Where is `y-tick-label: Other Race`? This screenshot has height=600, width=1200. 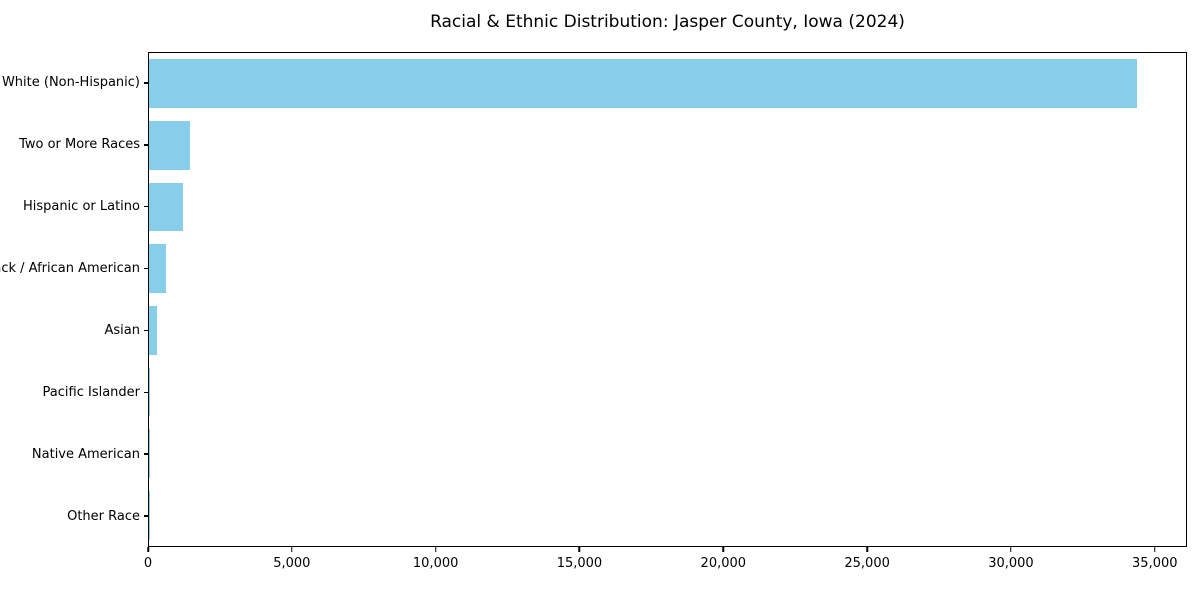
y-tick-label: Other Race is located at coordinates (103, 516).